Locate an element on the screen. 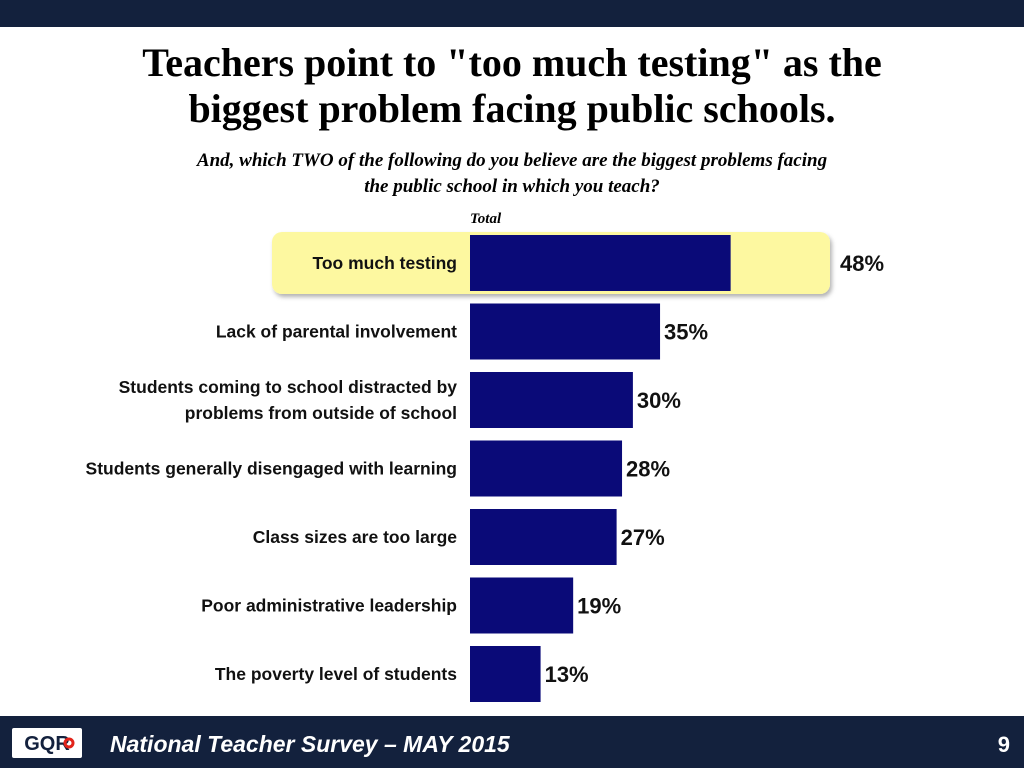  value-label: 19% is located at coordinates (599, 606).